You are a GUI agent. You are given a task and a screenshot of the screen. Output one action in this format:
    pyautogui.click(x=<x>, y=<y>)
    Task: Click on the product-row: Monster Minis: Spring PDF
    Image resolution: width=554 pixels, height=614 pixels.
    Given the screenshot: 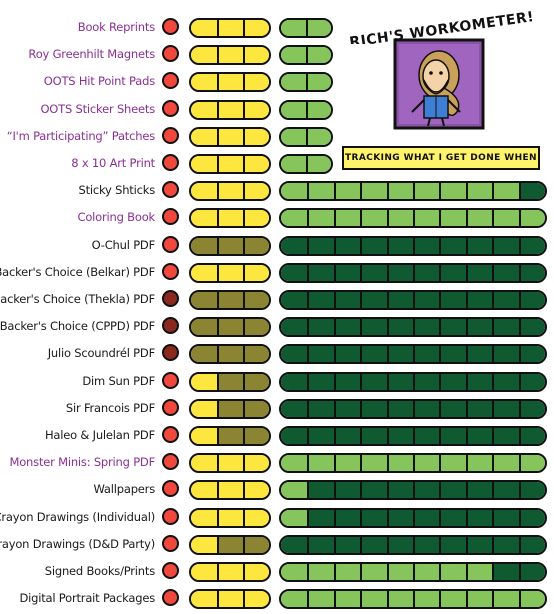 What is the action you would take?
    pyautogui.click(x=277, y=463)
    